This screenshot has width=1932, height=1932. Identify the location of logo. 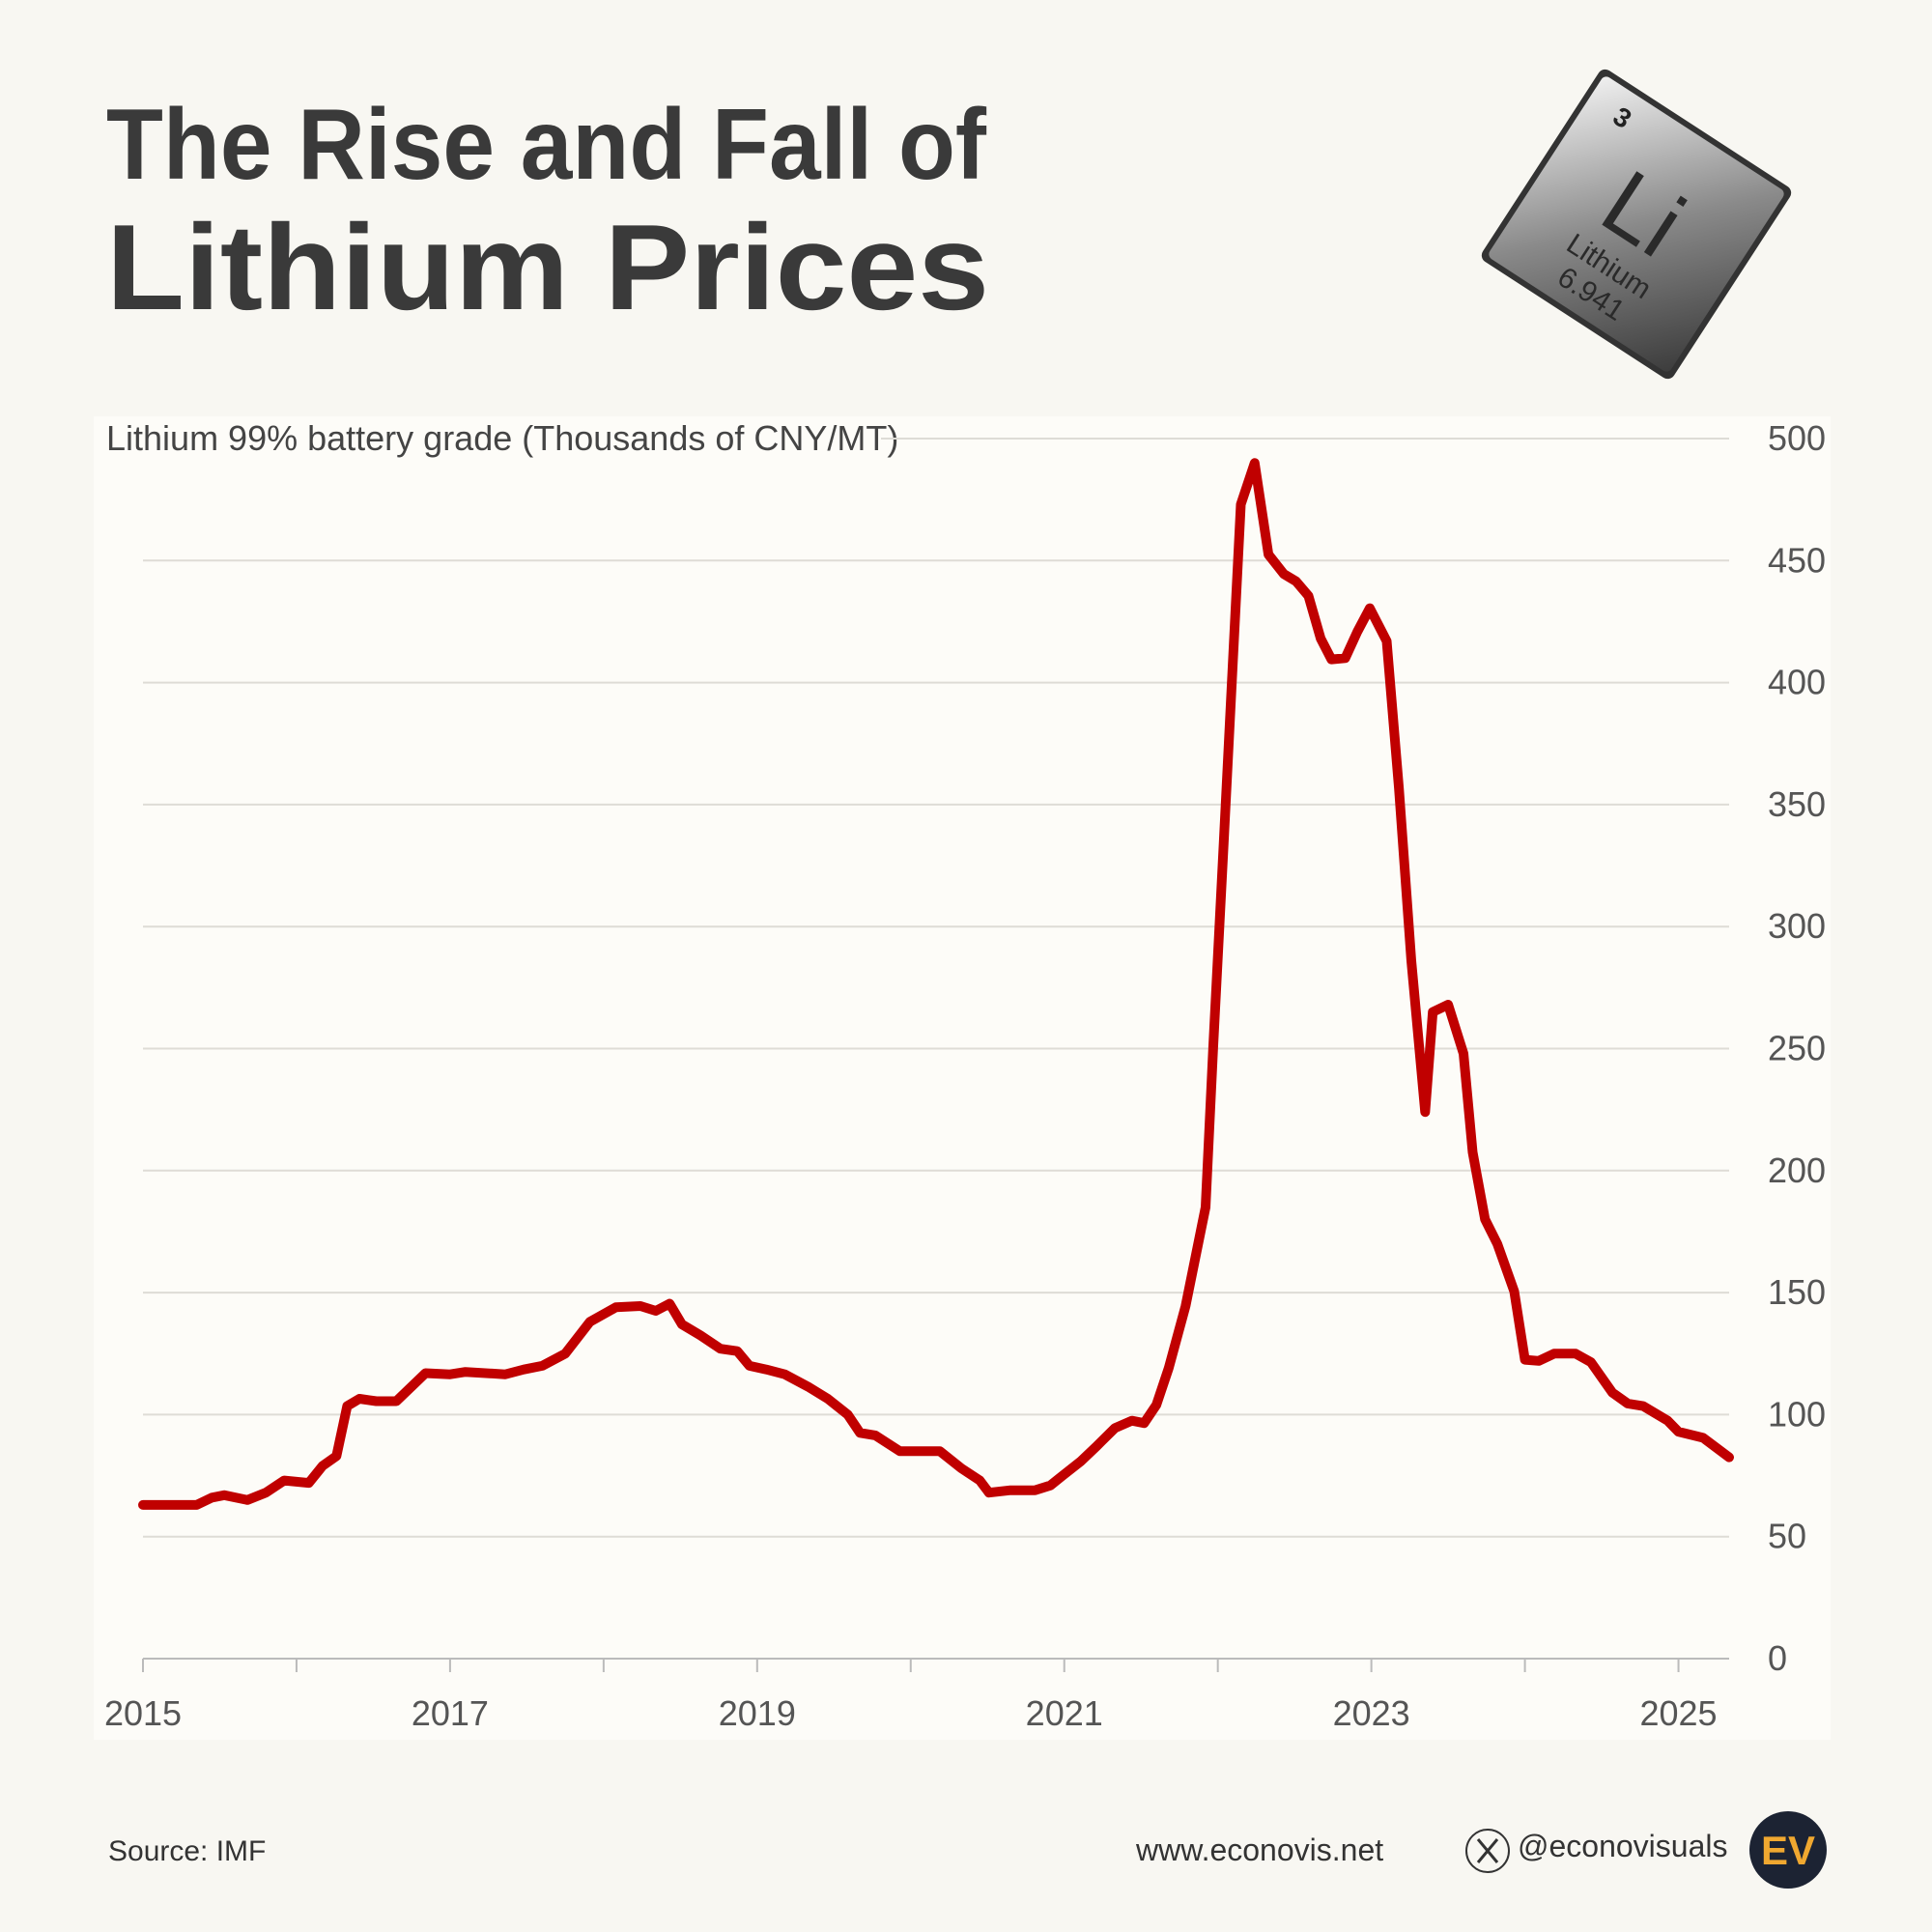
(1788, 1850).